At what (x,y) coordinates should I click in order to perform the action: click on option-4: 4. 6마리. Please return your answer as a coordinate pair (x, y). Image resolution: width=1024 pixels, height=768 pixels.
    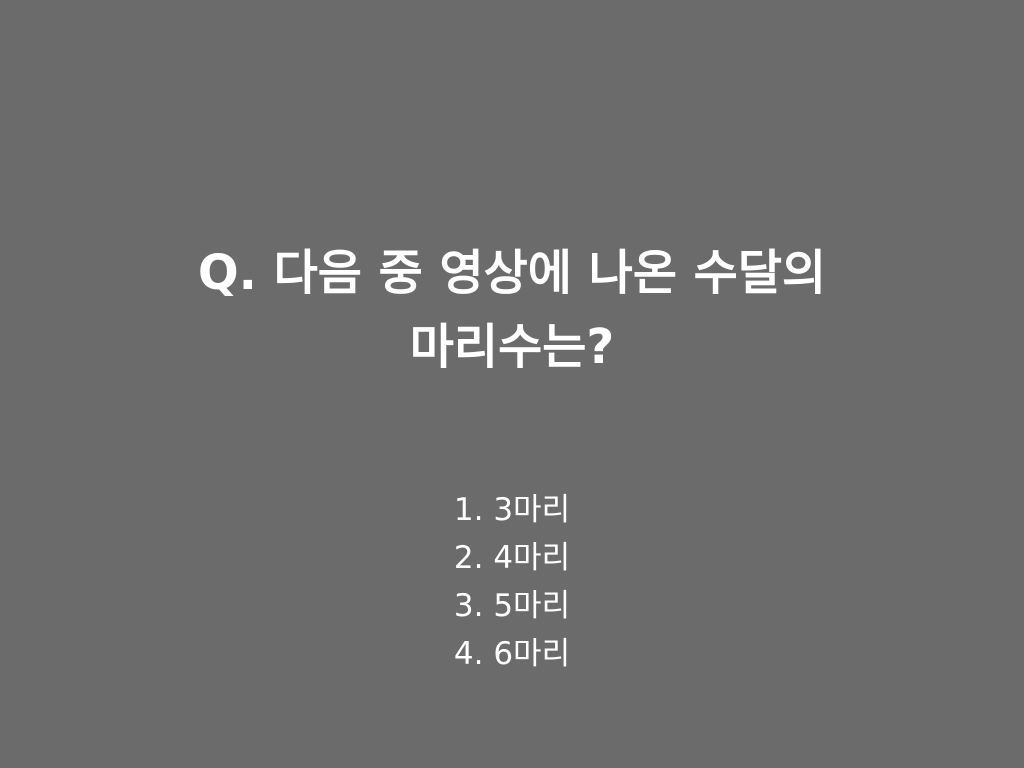
    Looking at the image, I should click on (512, 654).